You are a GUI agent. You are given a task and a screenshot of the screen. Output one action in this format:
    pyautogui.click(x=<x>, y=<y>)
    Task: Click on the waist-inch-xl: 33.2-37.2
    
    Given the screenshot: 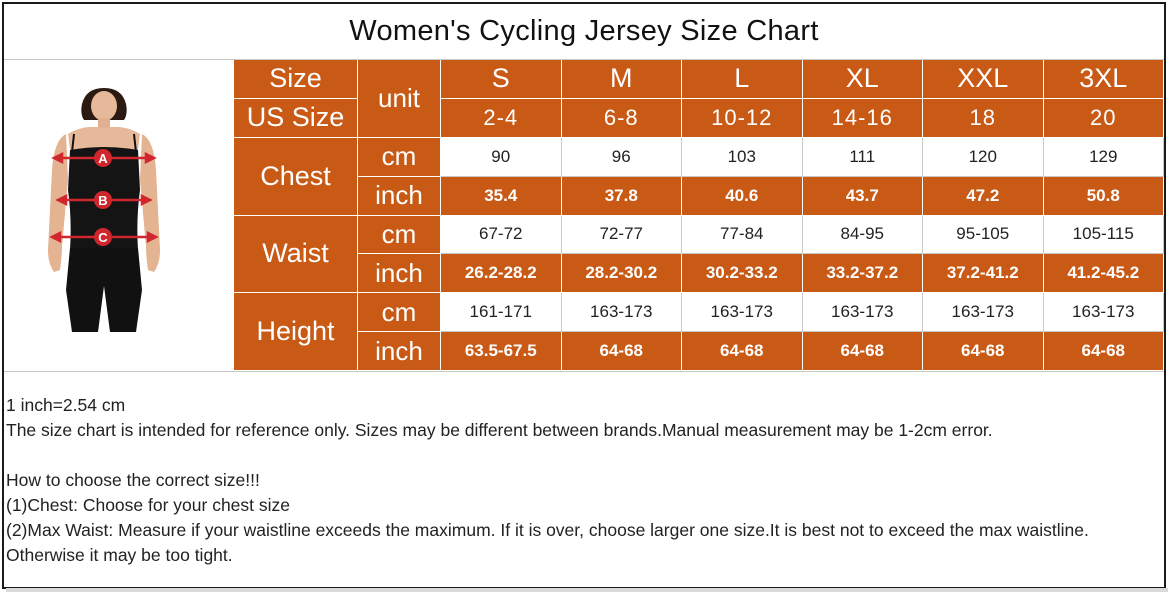 What is the action you would take?
    pyautogui.click(x=862, y=274)
    